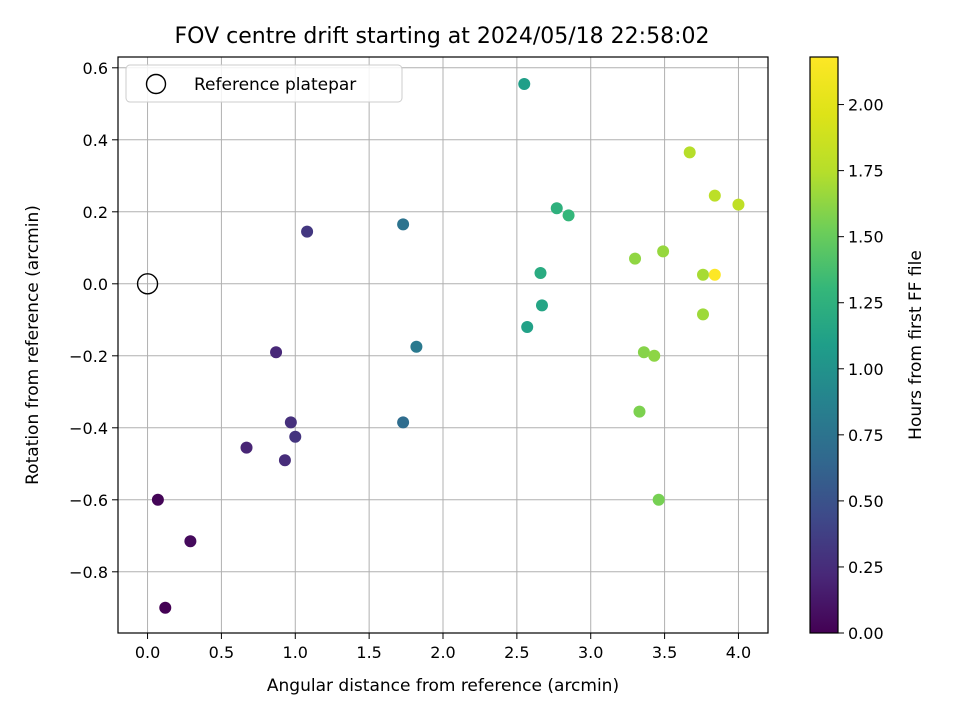  Describe the element at coordinates (866, 501) in the screenshot. I see `colorbar-tick-label: 0.50` at that location.